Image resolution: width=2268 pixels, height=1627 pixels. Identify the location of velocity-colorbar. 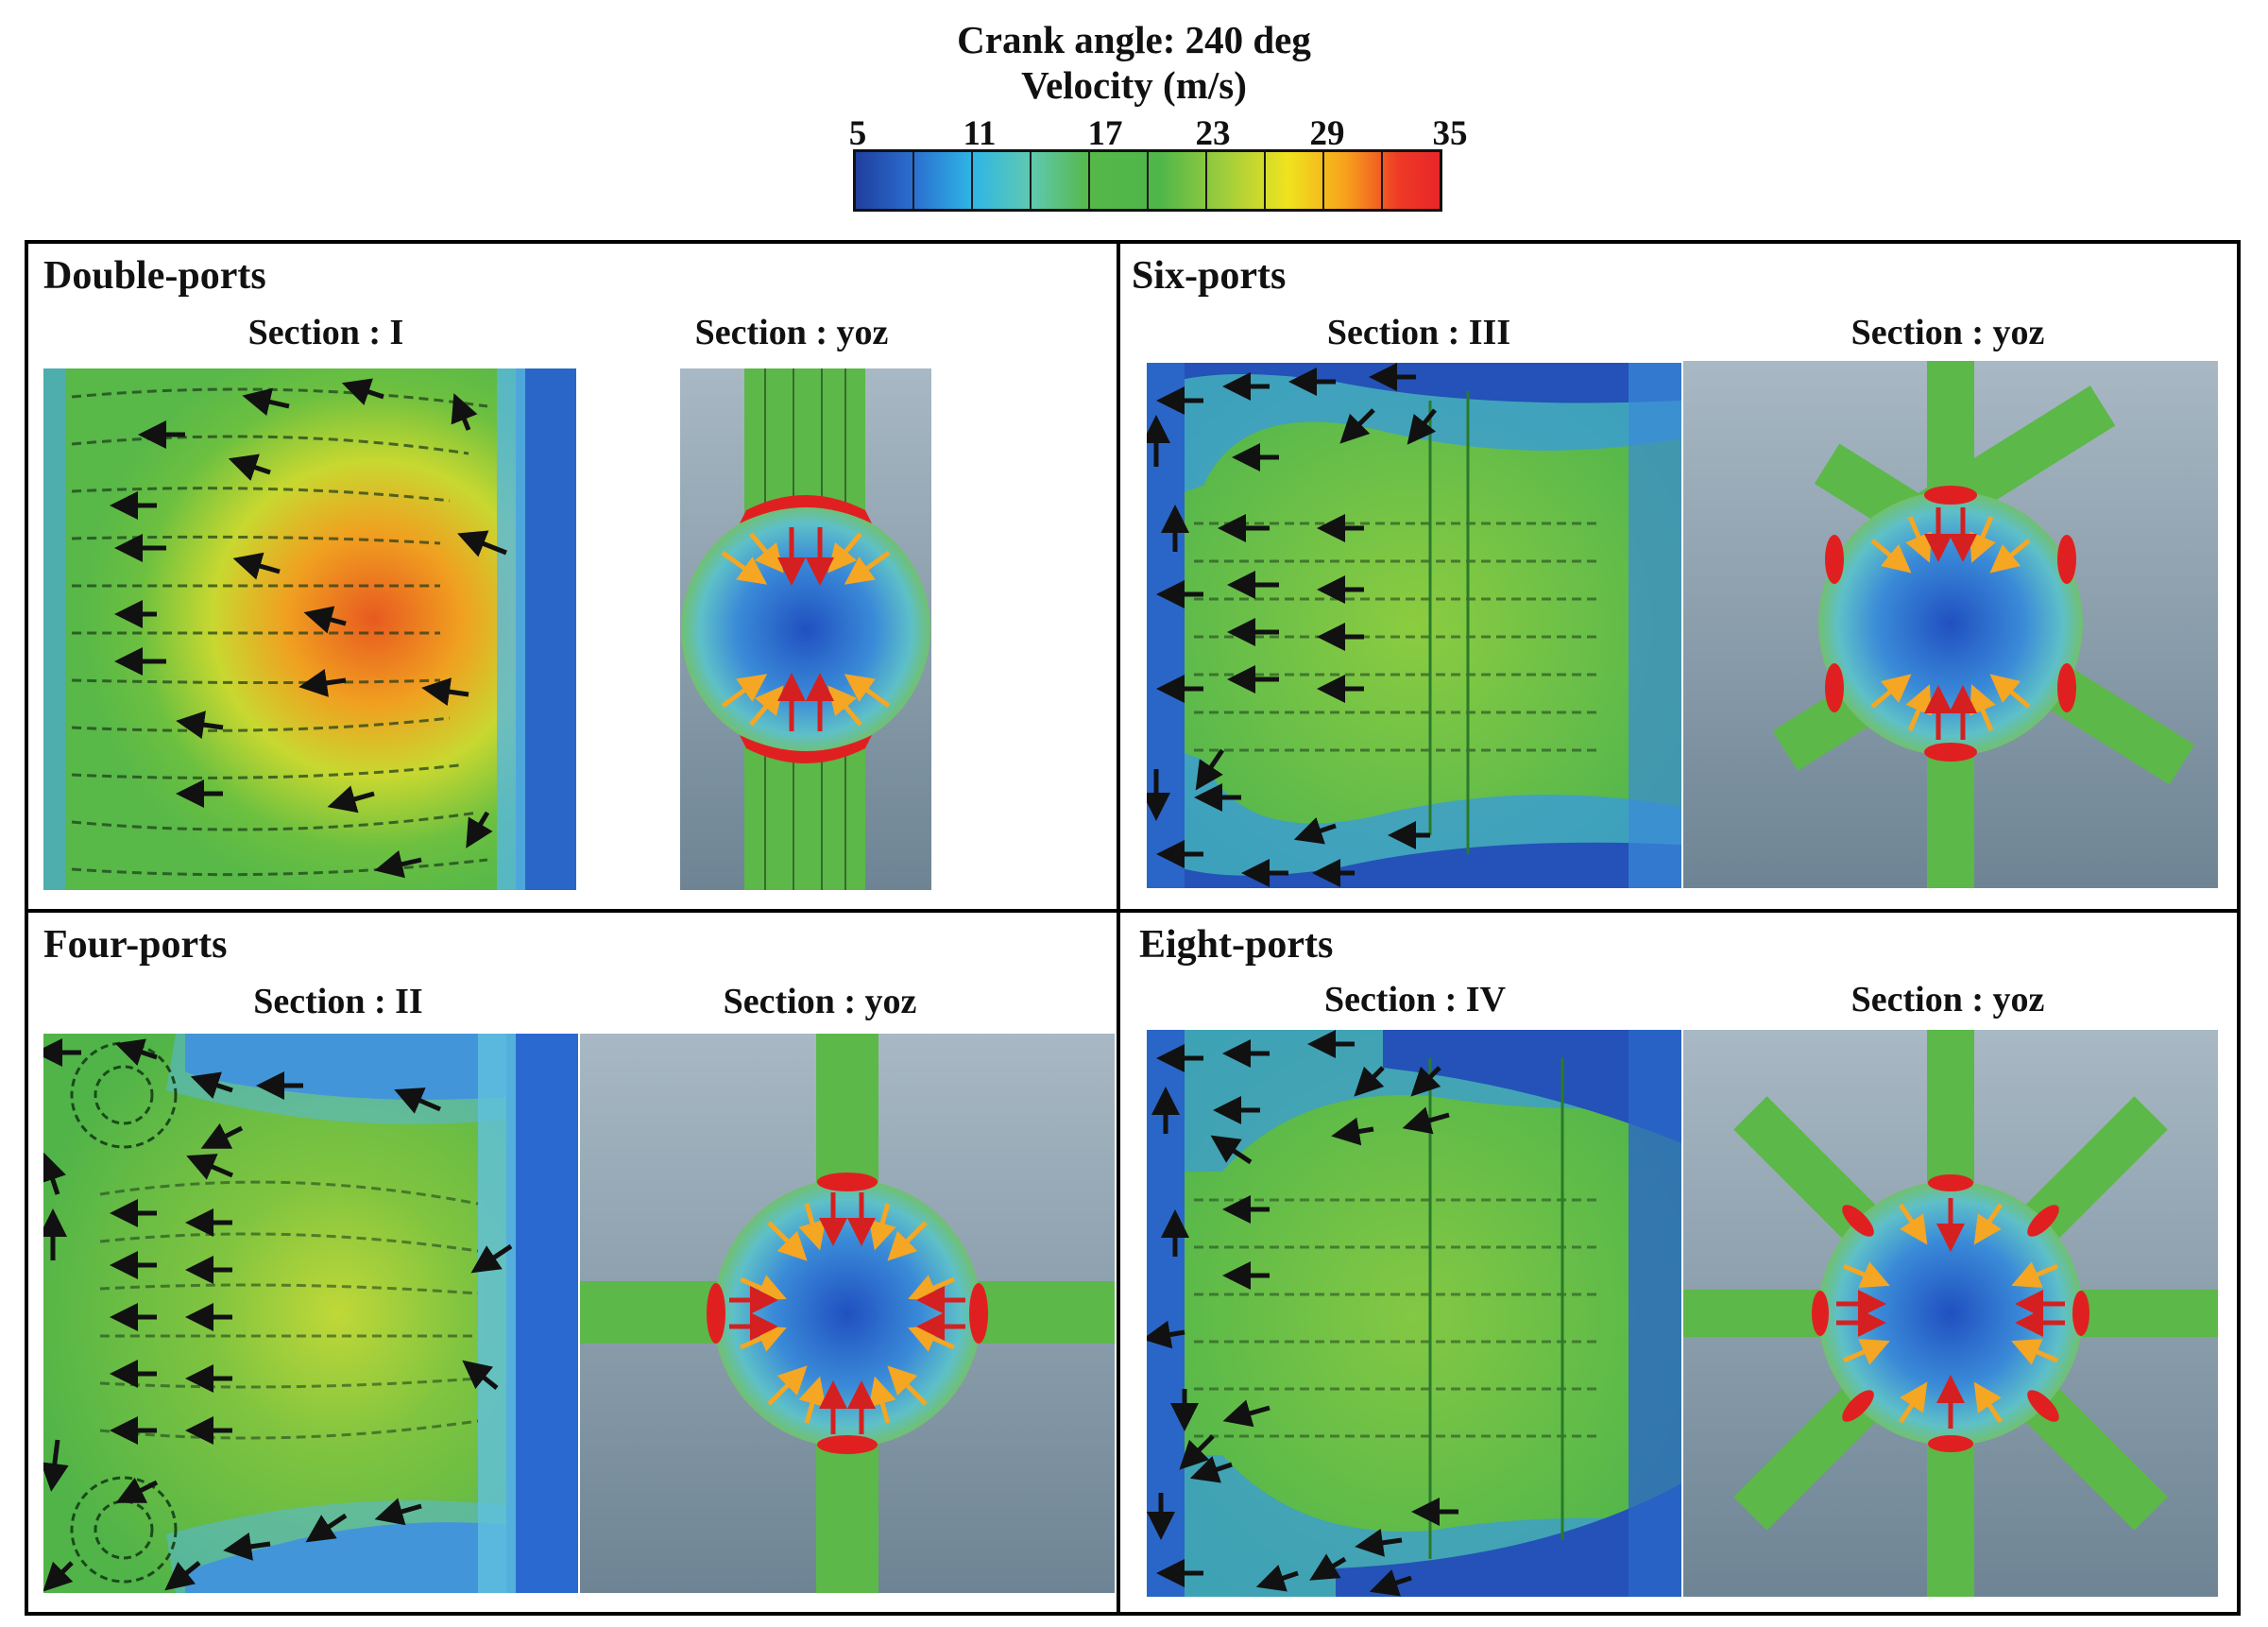
(1147, 180).